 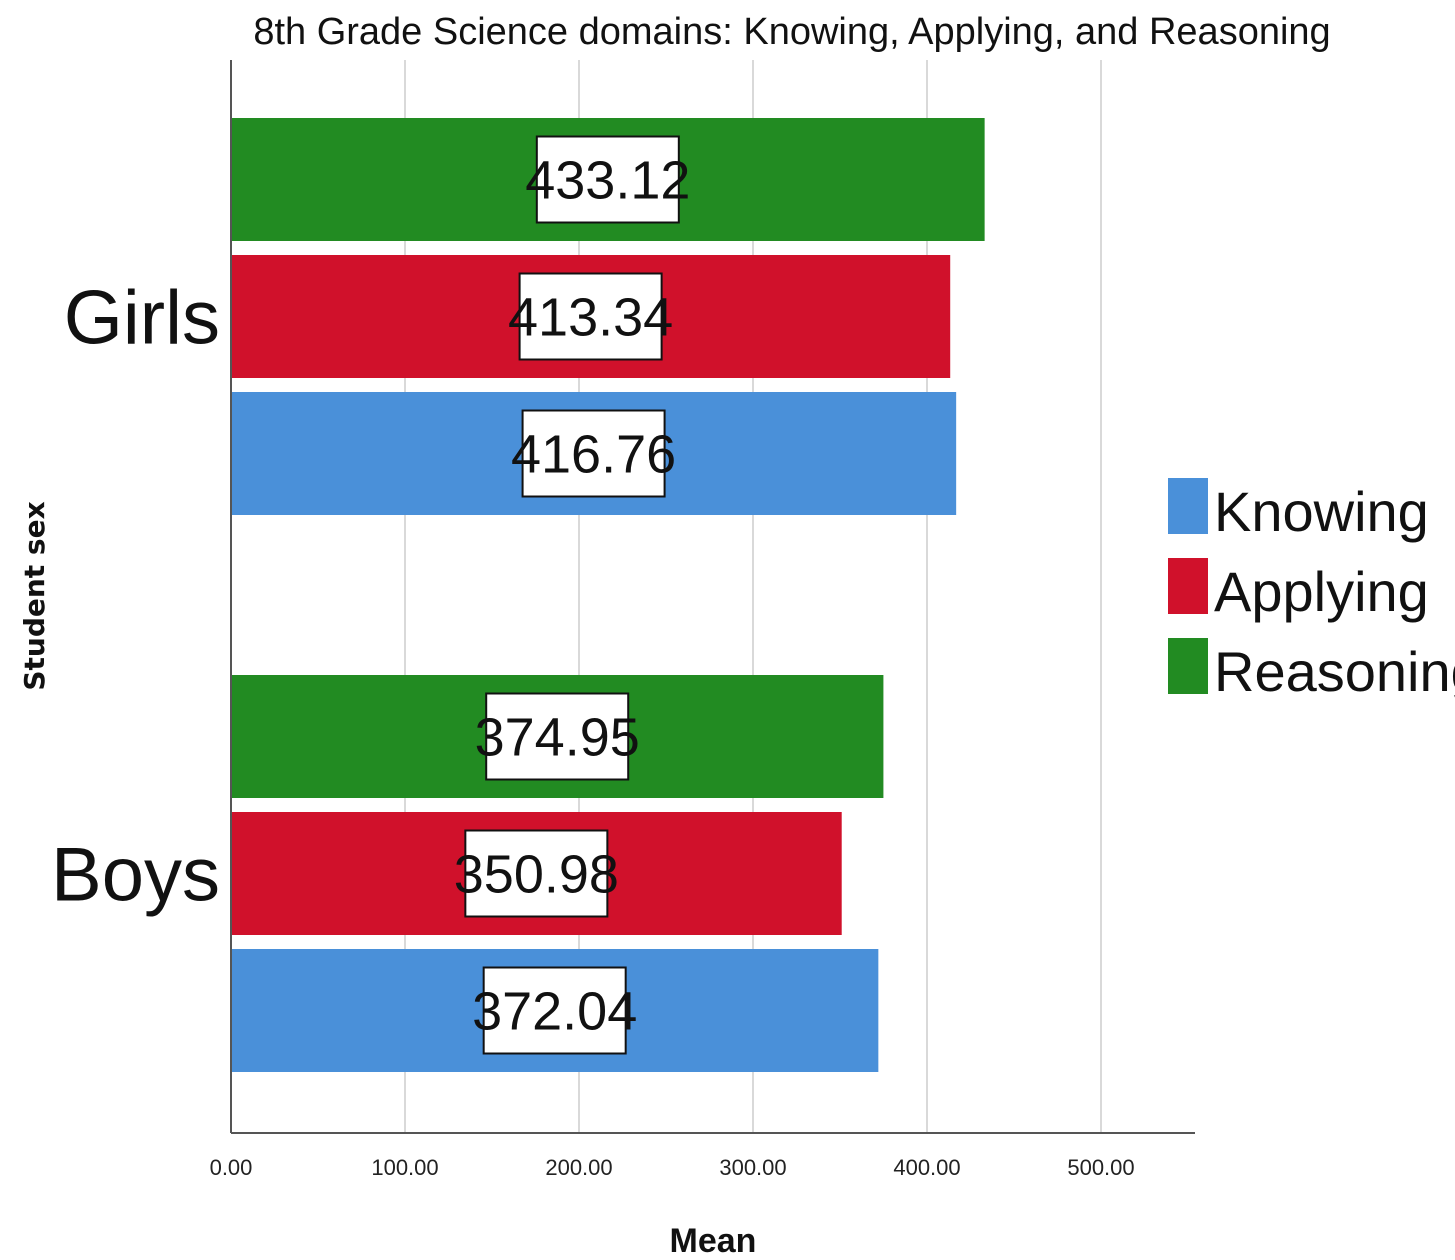 I want to click on data-label: 416.76, so click(x=593, y=455).